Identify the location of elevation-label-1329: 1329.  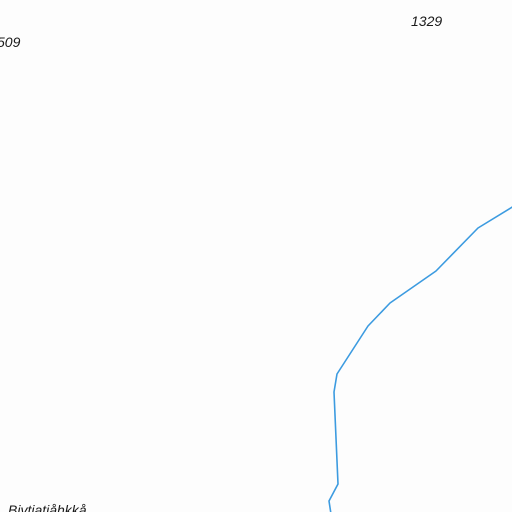
(427, 21).